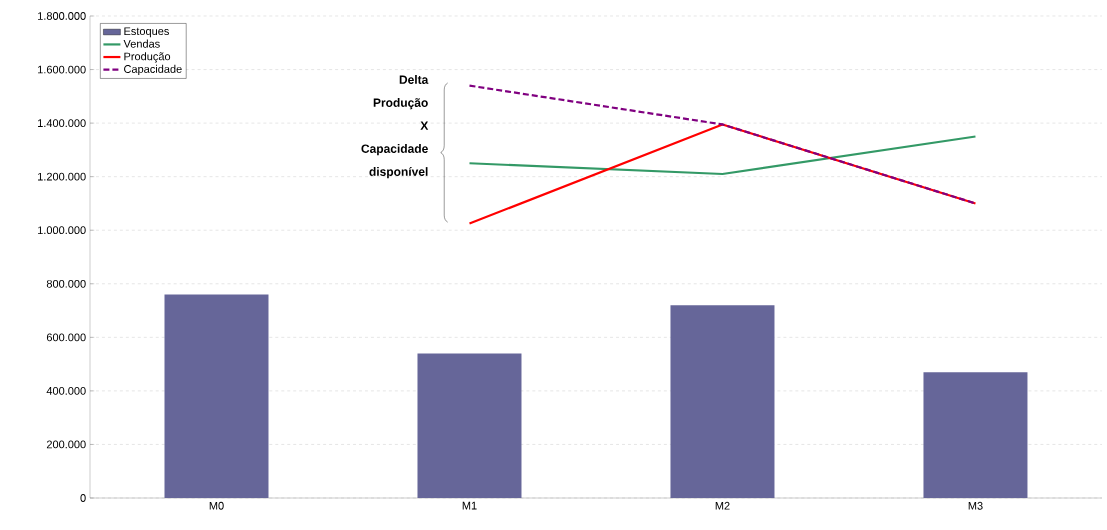 The height and width of the screenshot is (530, 1107). What do you see at coordinates (83, 498) in the screenshot?
I see `y-tick-label: 0` at bounding box center [83, 498].